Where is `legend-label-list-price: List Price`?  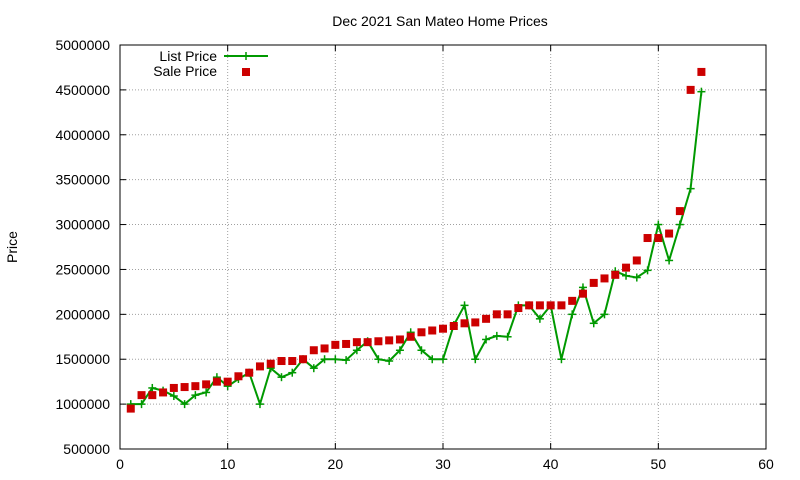
legend-label-list-price: List Price is located at coordinates (188, 56).